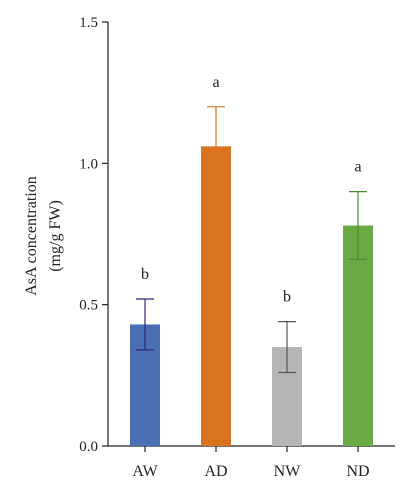  Describe the element at coordinates (288, 471) in the screenshot. I see `x-tick-label-nw: NW` at that location.